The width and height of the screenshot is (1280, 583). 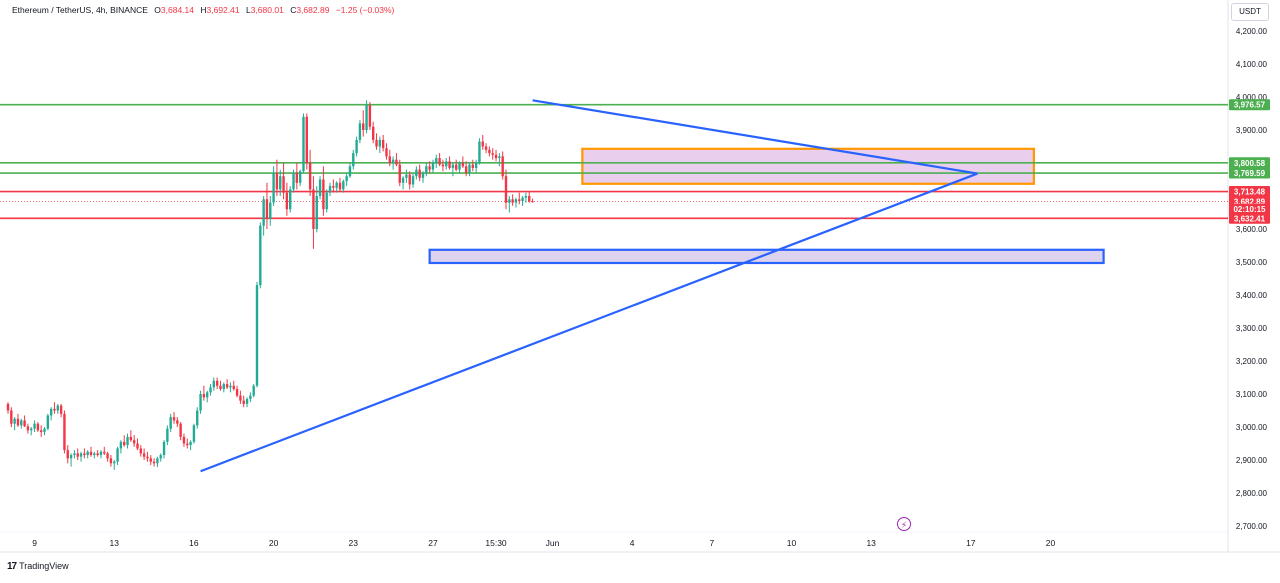 I want to click on x-tick-label: 9, so click(x=34, y=543).